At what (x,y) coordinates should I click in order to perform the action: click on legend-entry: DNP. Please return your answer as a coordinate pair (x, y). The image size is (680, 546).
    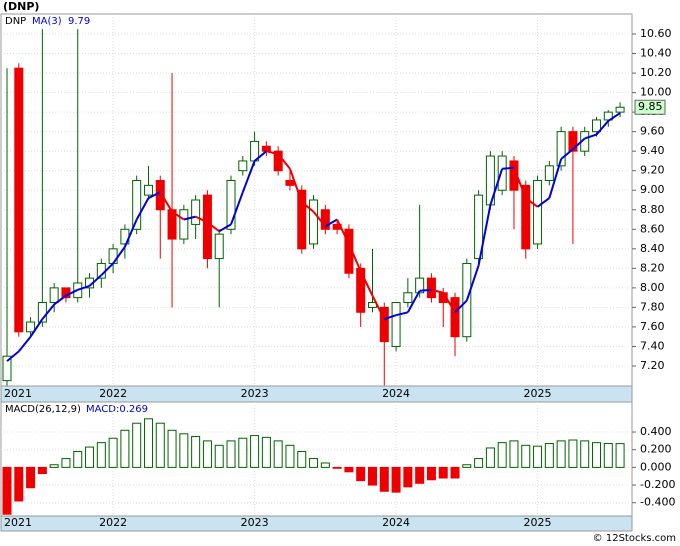
    Looking at the image, I should click on (15, 21).